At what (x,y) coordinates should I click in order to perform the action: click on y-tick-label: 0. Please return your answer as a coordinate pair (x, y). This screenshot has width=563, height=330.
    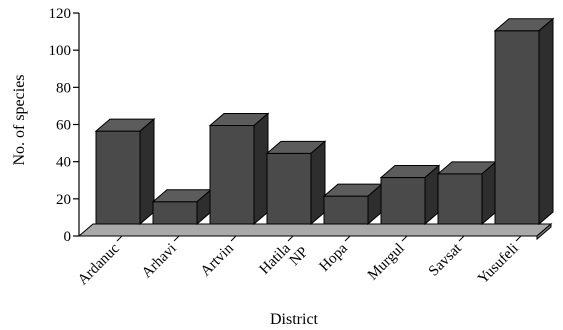
    Looking at the image, I should click on (68, 237).